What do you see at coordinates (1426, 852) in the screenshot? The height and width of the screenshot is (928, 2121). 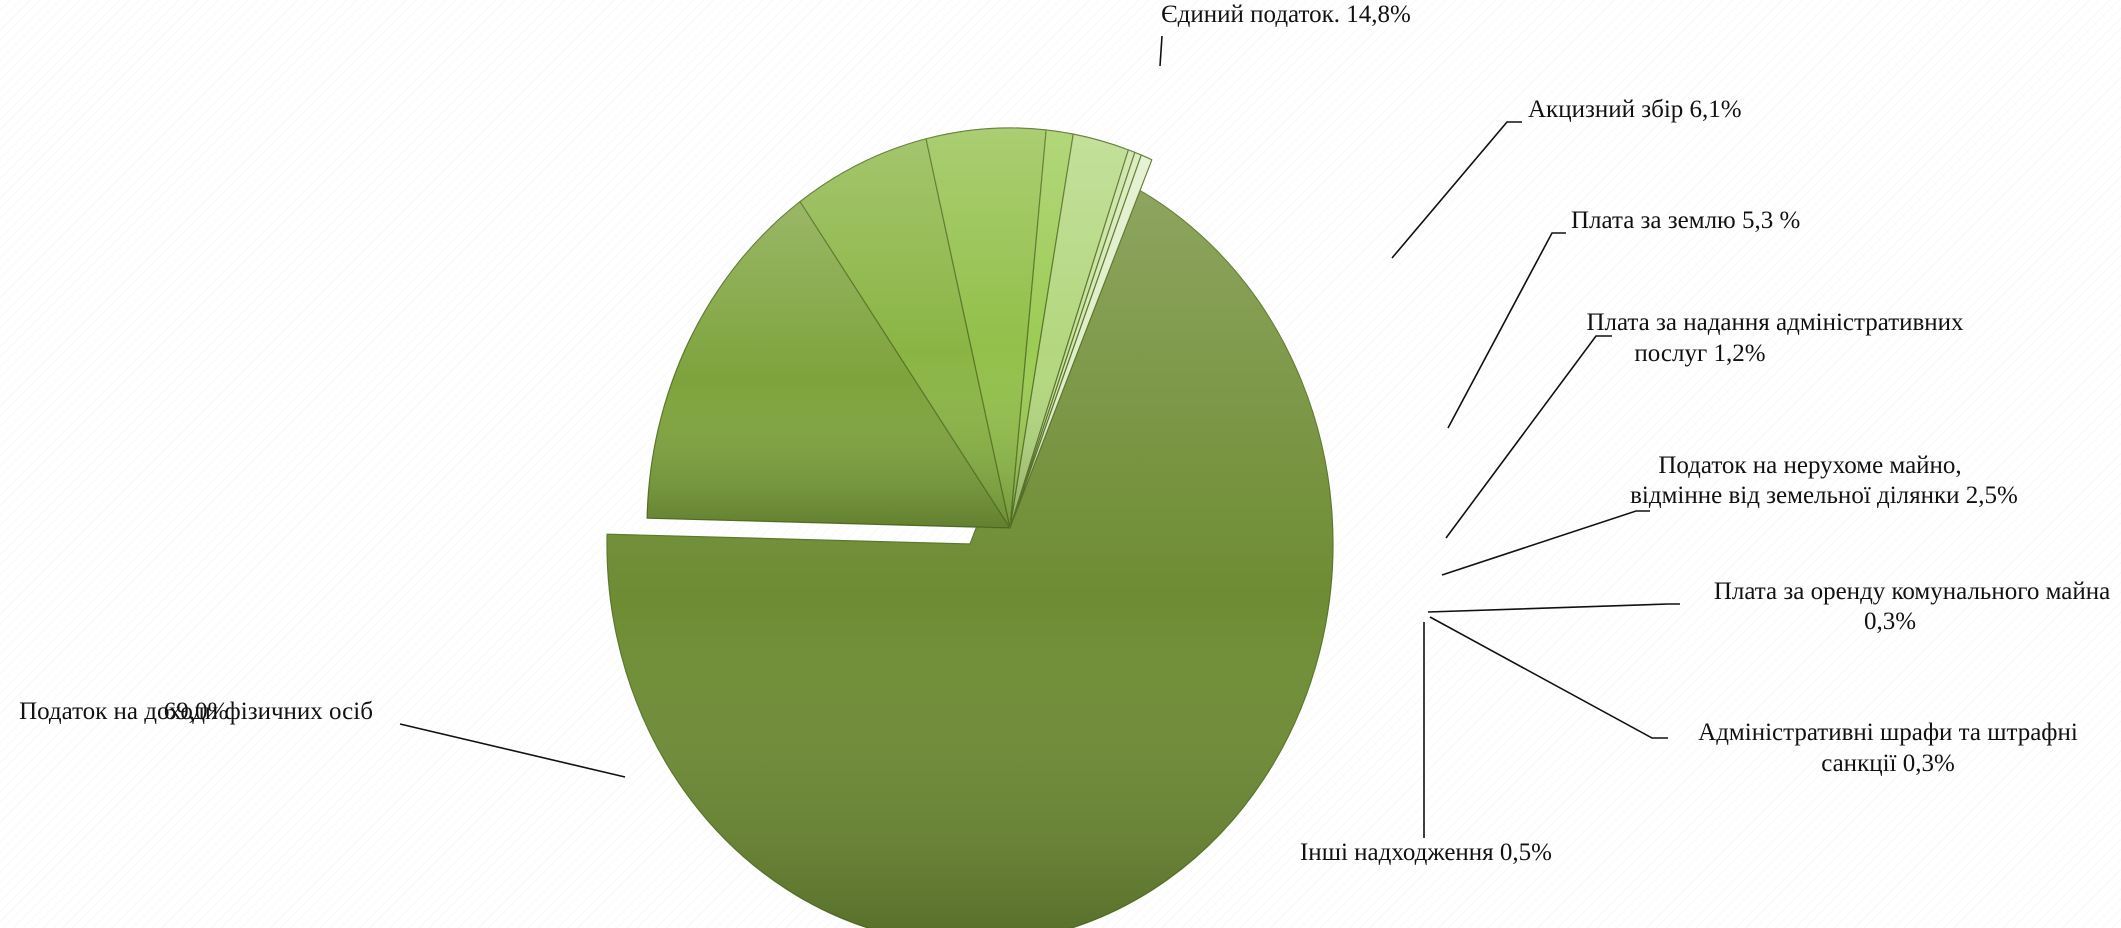 I see `slice-label: Інші надходження 0,5%` at bounding box center [1426, 852].